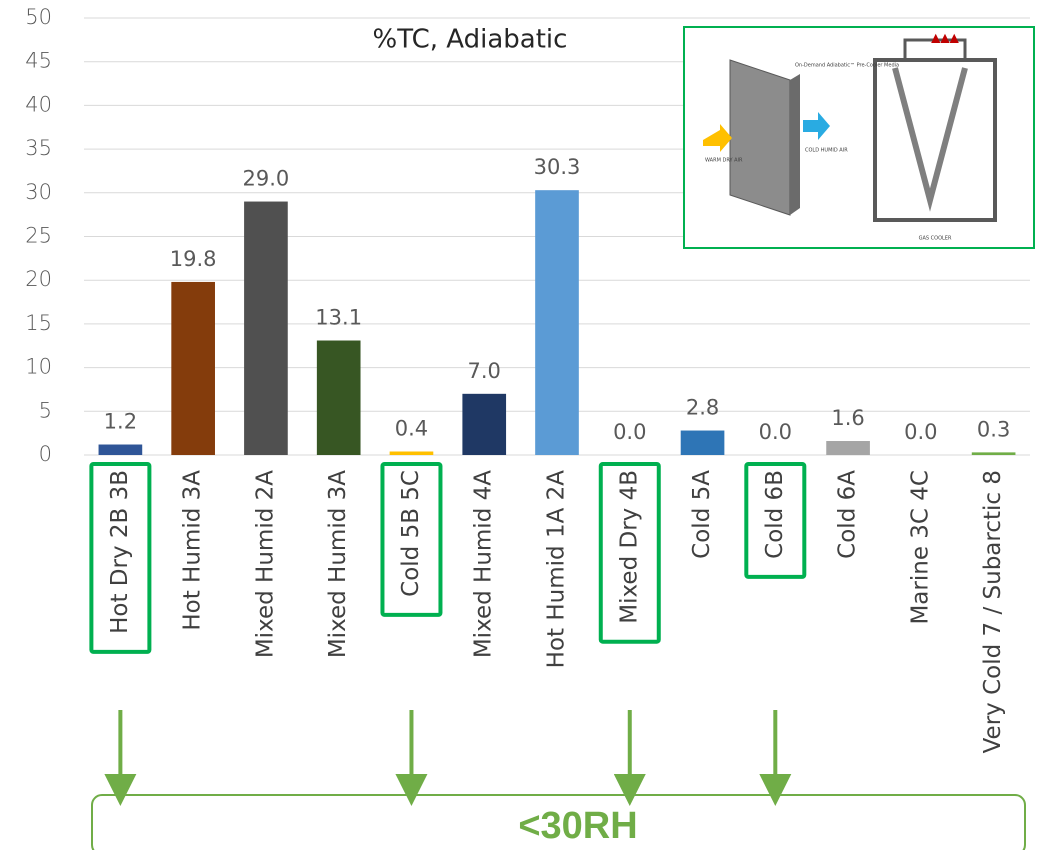 The height and width of the screenshot is (854, 1040). I want to click on value-label: 0.4, so click(411, 429).